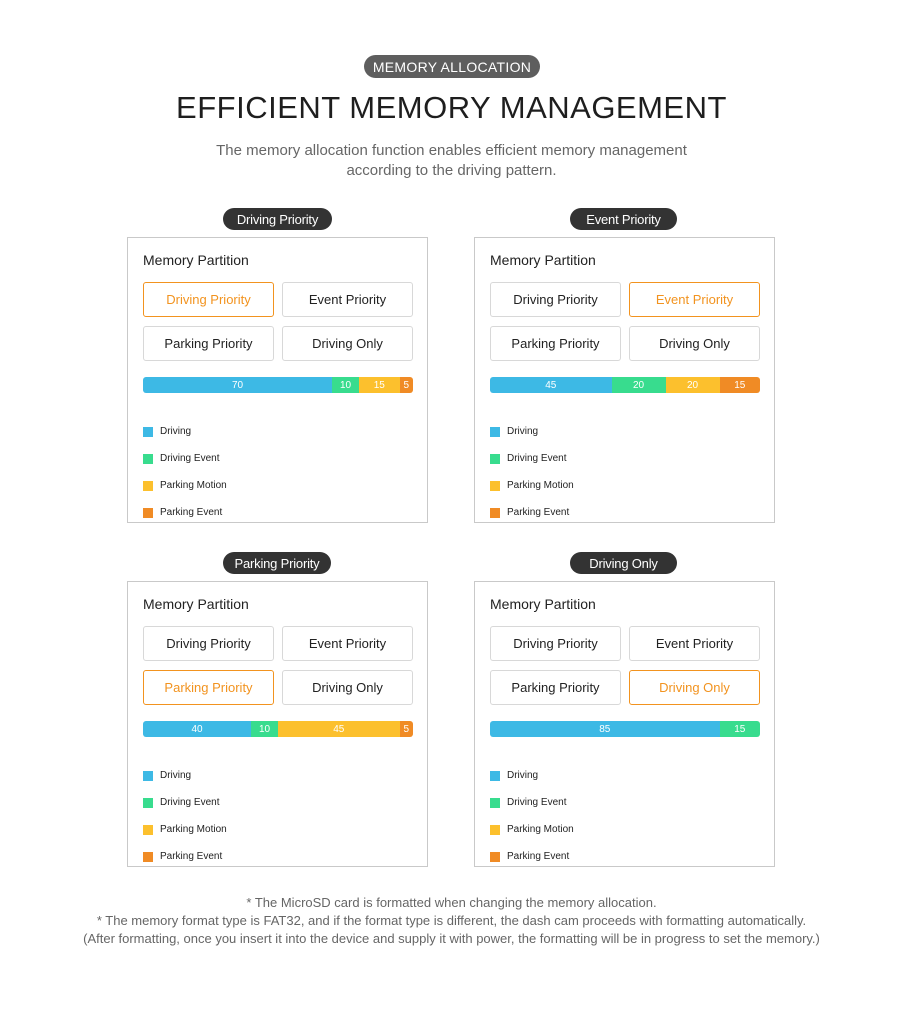 The width and height of the screenshot is (903, 1024). Describe the element at coordinates (197, 729) in the screenshot. I see `bar-segment-driving: 40` at that location.